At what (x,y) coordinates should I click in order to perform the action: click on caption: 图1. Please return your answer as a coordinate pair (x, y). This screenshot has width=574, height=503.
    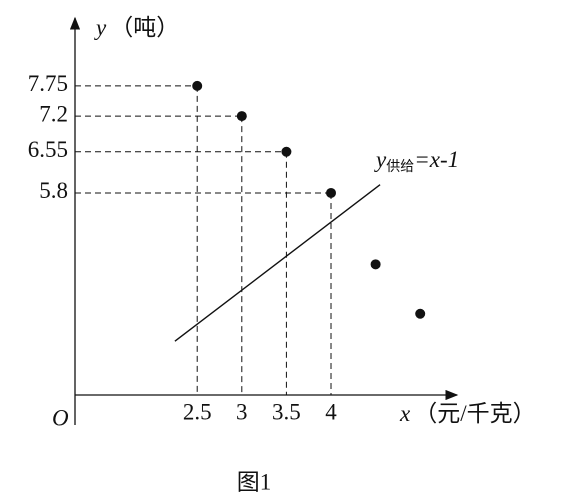
    Looking at the image, I should click on (254, 481).